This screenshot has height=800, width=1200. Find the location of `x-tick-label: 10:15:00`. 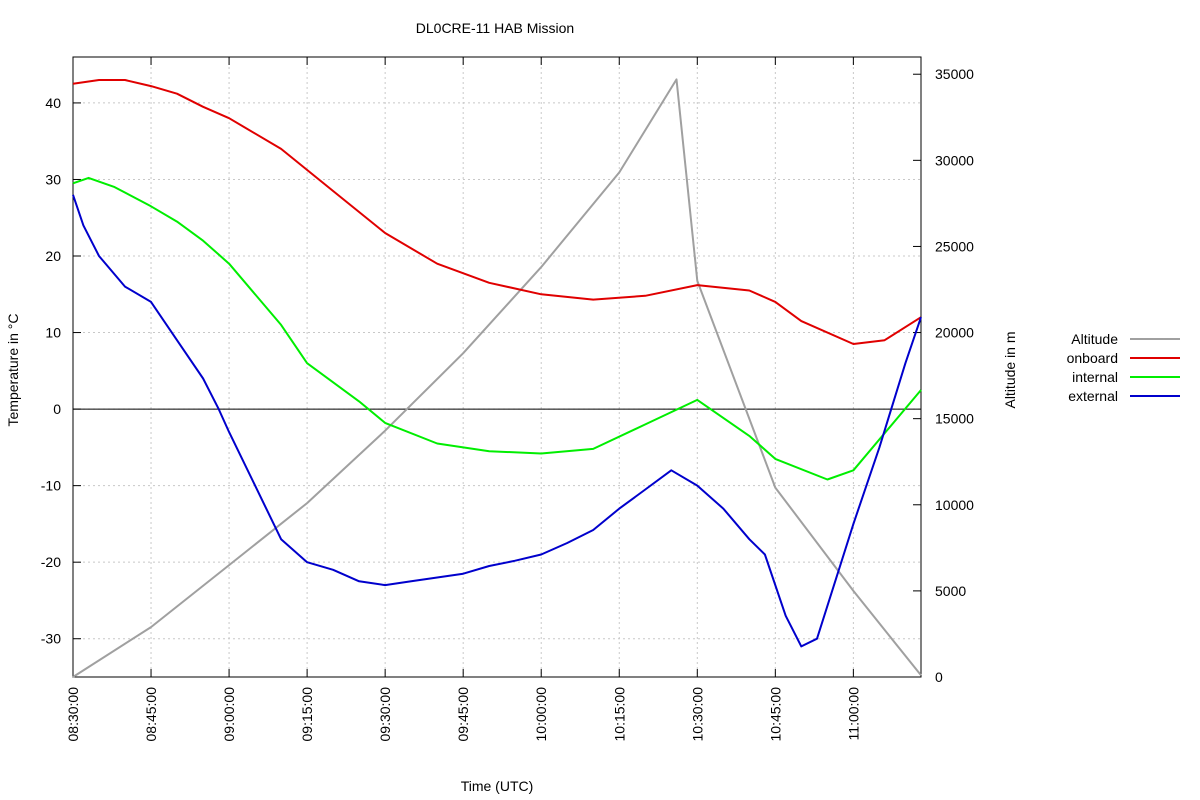

x-tick-label: 10:15:00 is located at coordinates (619, 714).